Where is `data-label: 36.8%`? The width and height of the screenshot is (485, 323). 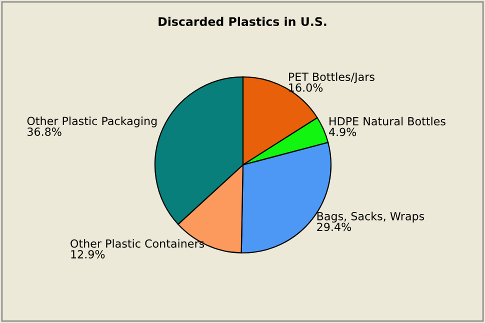
data-label: 36.8% is located at coordinates (45, 132).